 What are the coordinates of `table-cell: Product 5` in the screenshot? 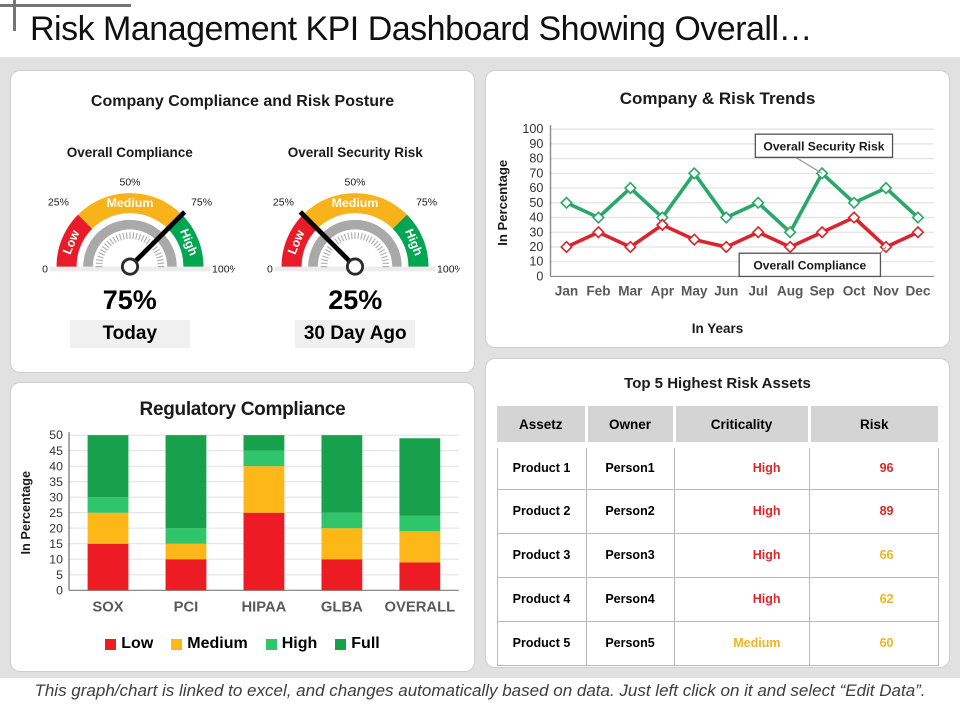 It's located at (541, 643).